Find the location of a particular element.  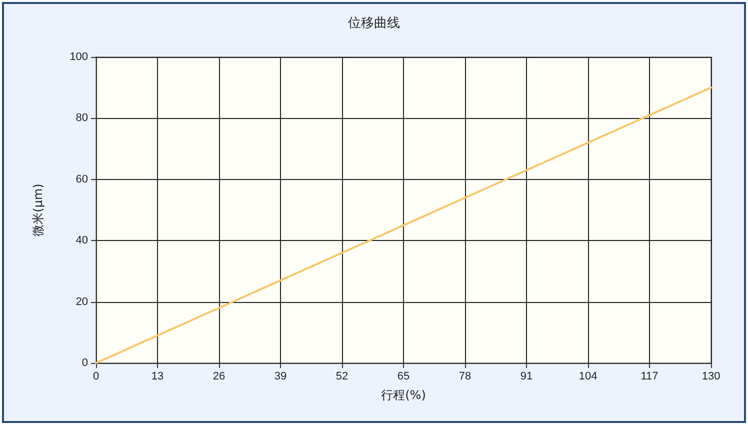

x-tick-label: 26 is located at coordinates (219, 376).